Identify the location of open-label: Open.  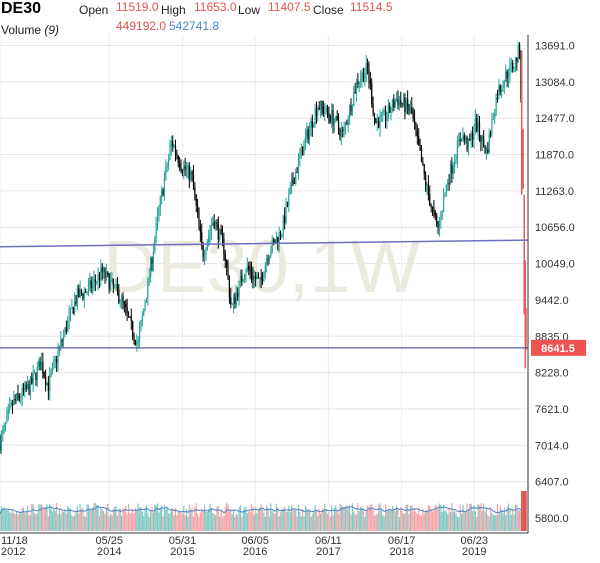
(94, 10).